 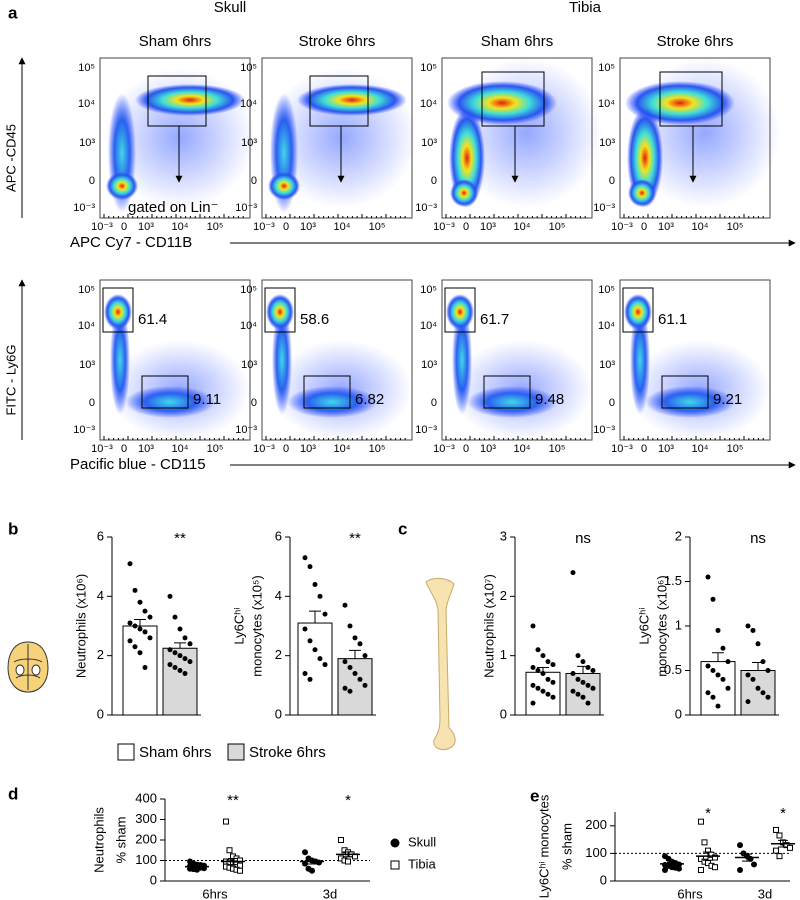 What do you see at coordinates (238, 625) in the screenshot?
I see `axis-label: Ly6Cʰⁱ` at bounding box center [238, 625].